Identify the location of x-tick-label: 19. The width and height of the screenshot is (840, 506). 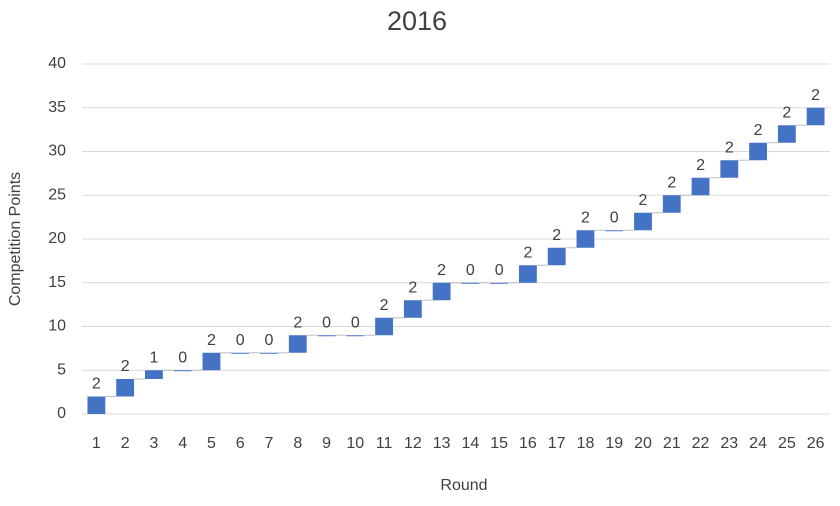
(614, 443).